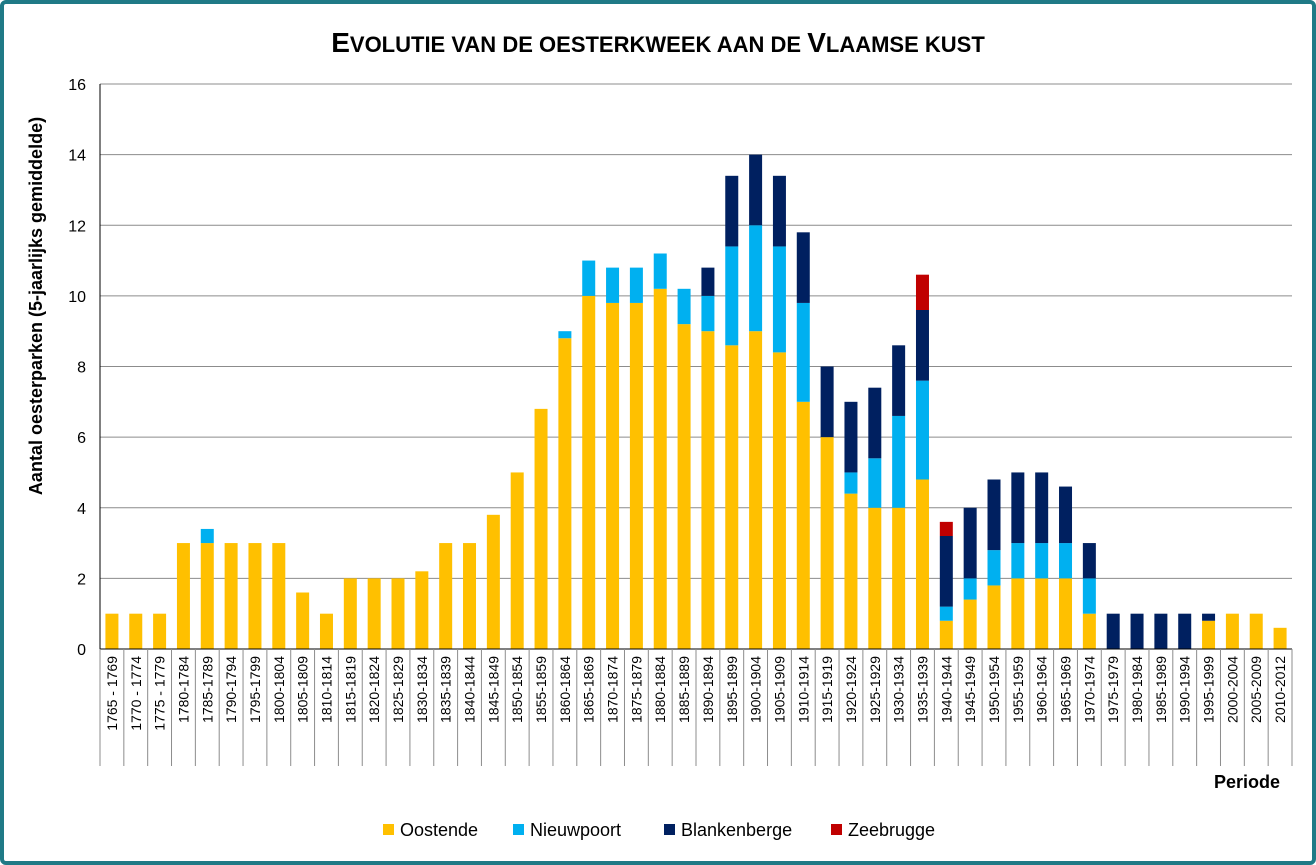  Describe the element at coordinates (446, 689) in the screenshot. I see `x-tick-label: 1835-1839` at that location.